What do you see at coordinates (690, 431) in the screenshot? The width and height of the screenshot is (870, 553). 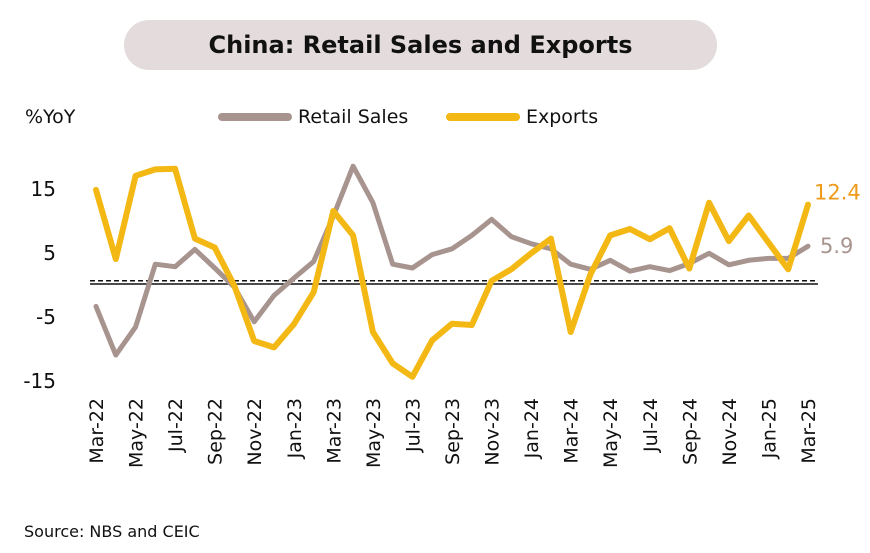 I see `x-tick-label: Sep-24` at bounding box center [690, 431].